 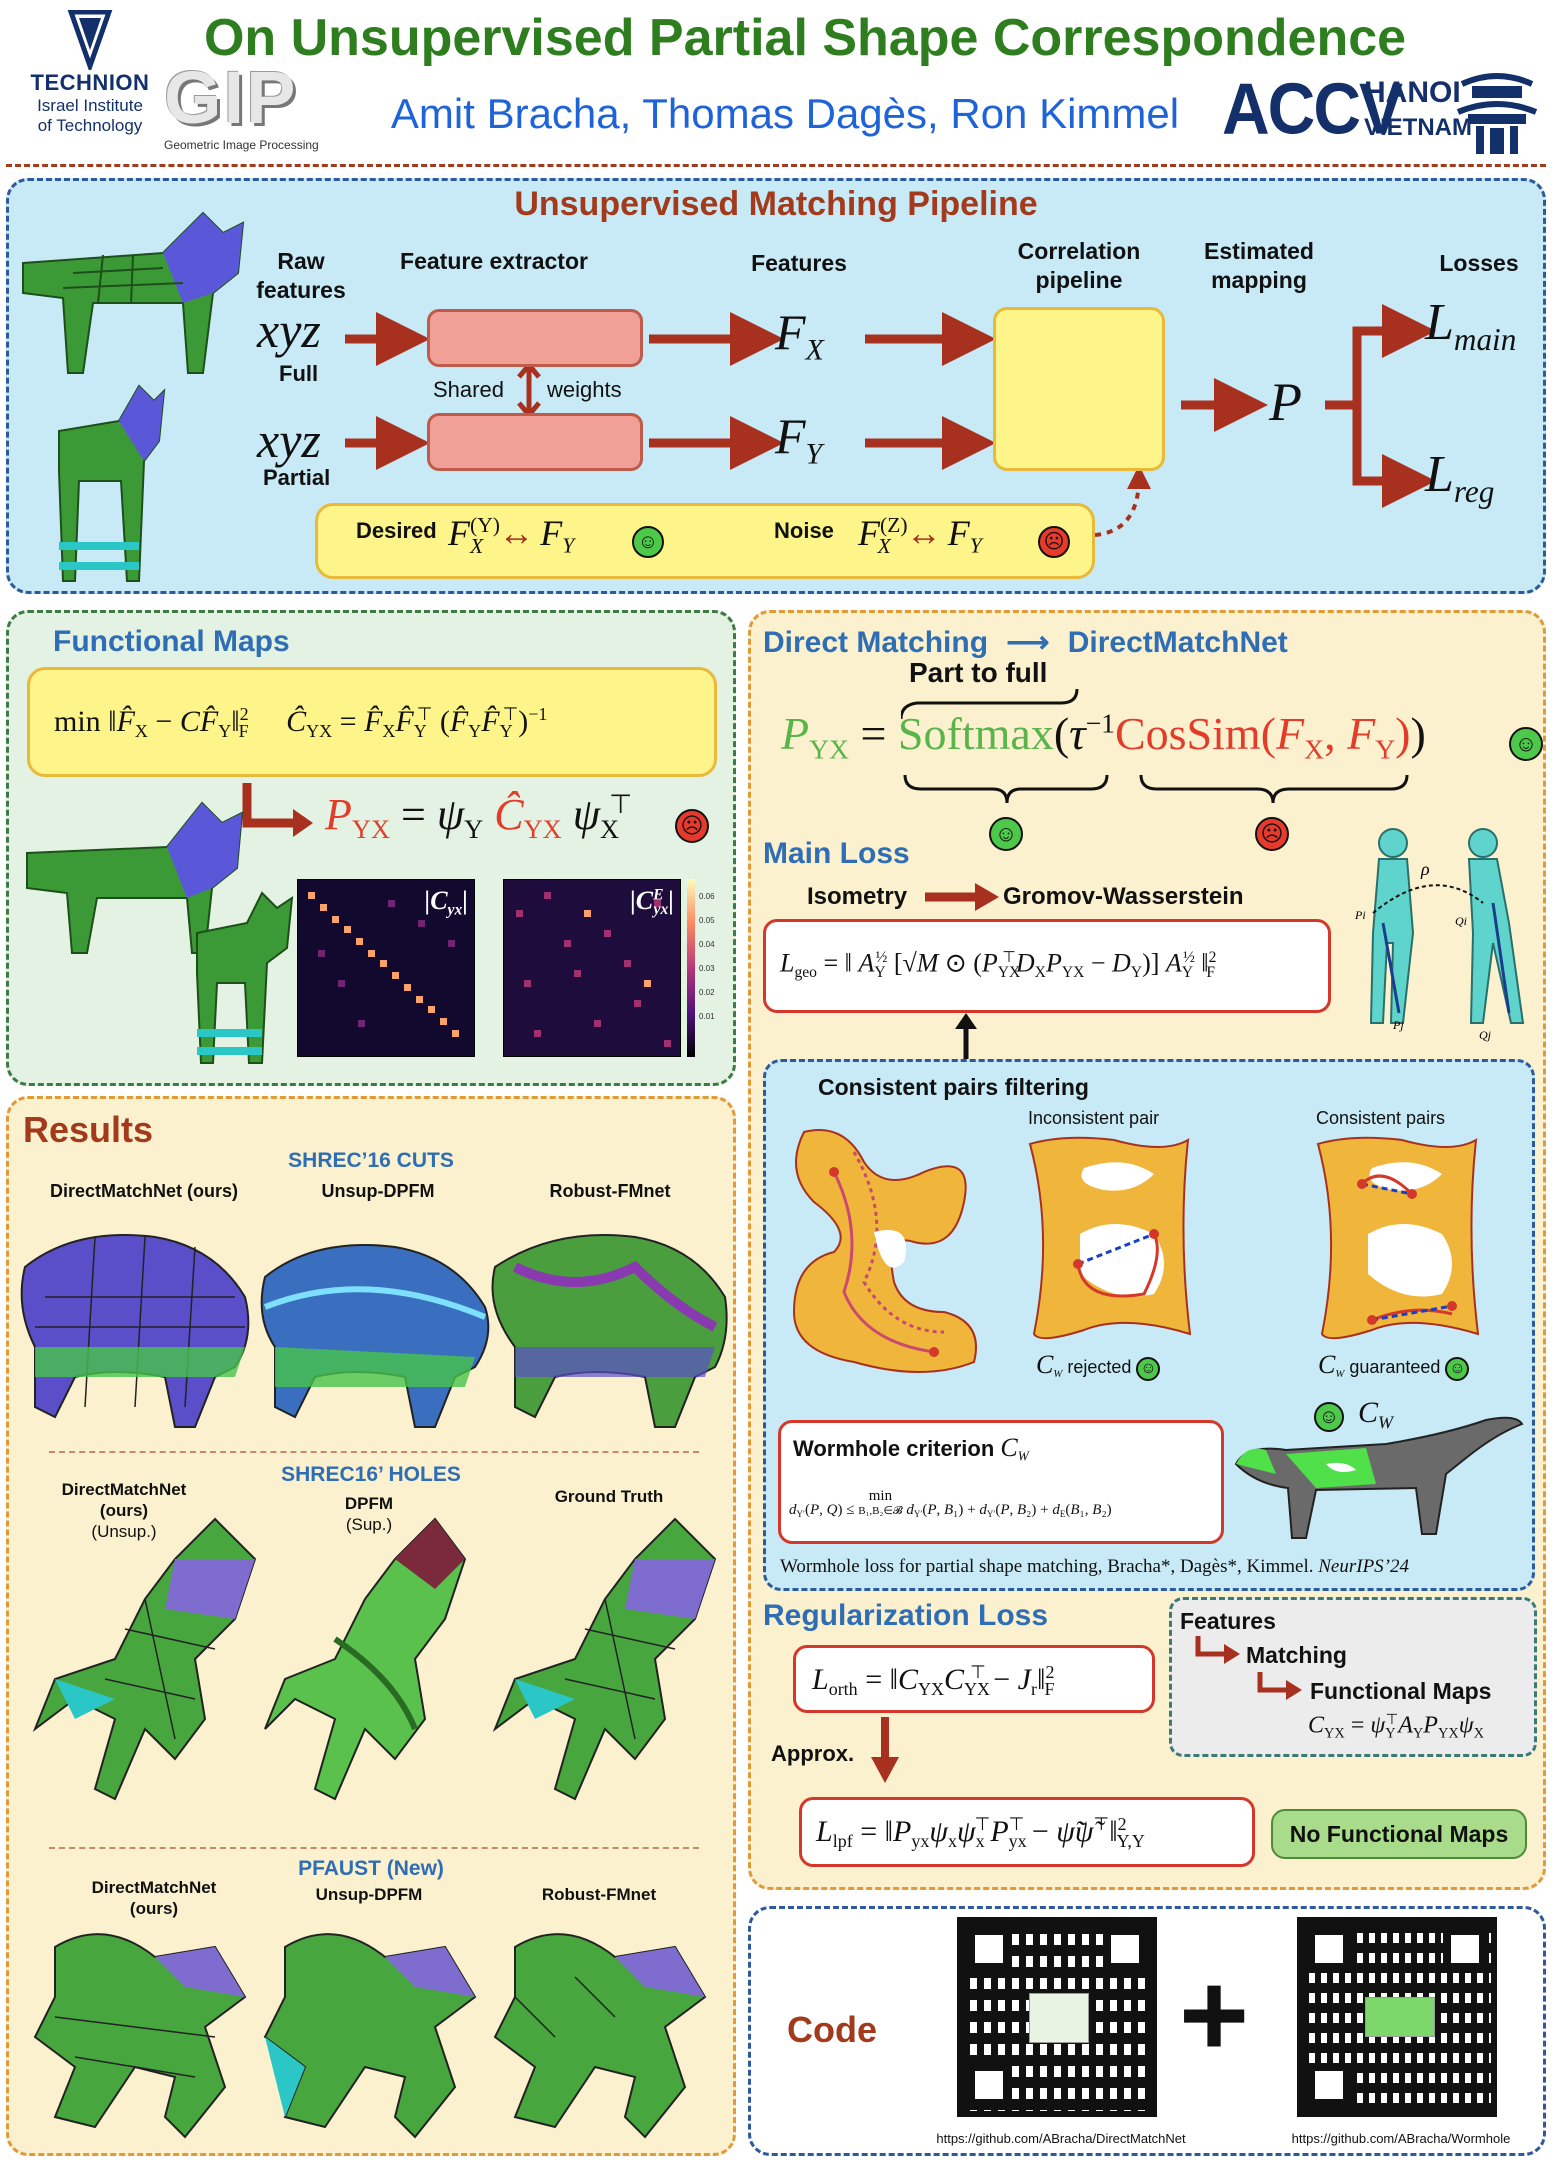 What do you see at coordinates (1418, 127) in the screenshot?
I see `accv-country: VIETNAM` at bounding box center [1418, 127].